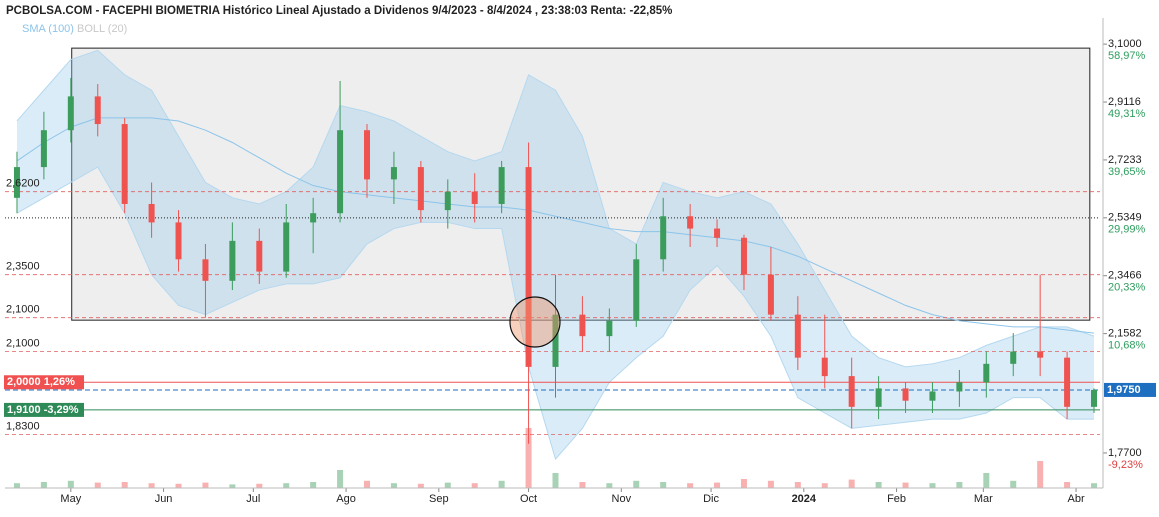 The height and width of the screenshot is (517, 1159). What do you see at coordinates (102, 29) in the screenshot?
I see `legend-boll: BOLL (20)` at bounding box center [102, 29].